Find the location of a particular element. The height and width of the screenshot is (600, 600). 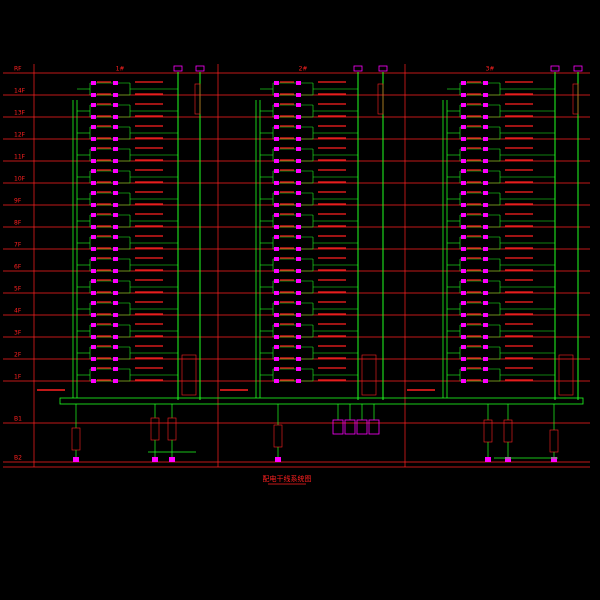

floor-label: 12F is located at coordinates (20, 135).